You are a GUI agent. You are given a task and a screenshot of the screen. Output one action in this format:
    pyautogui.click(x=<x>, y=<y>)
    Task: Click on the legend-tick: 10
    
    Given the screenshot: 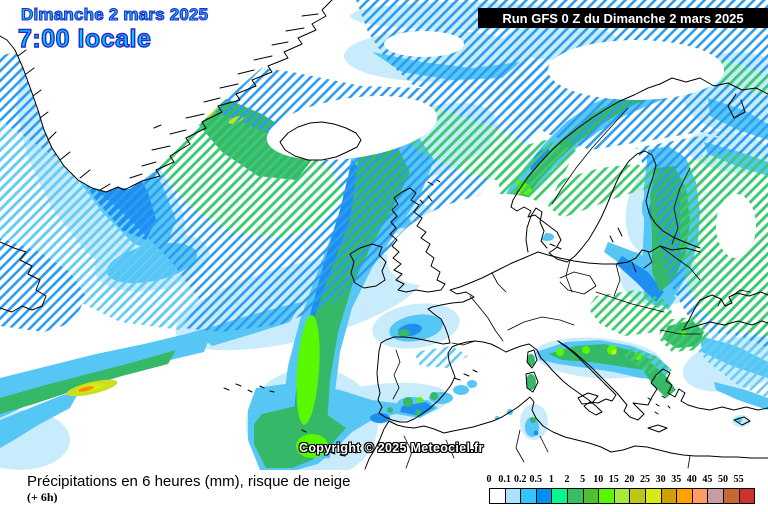 What is the action you would take?
    pyautogui.click(x=598, y=479)
    